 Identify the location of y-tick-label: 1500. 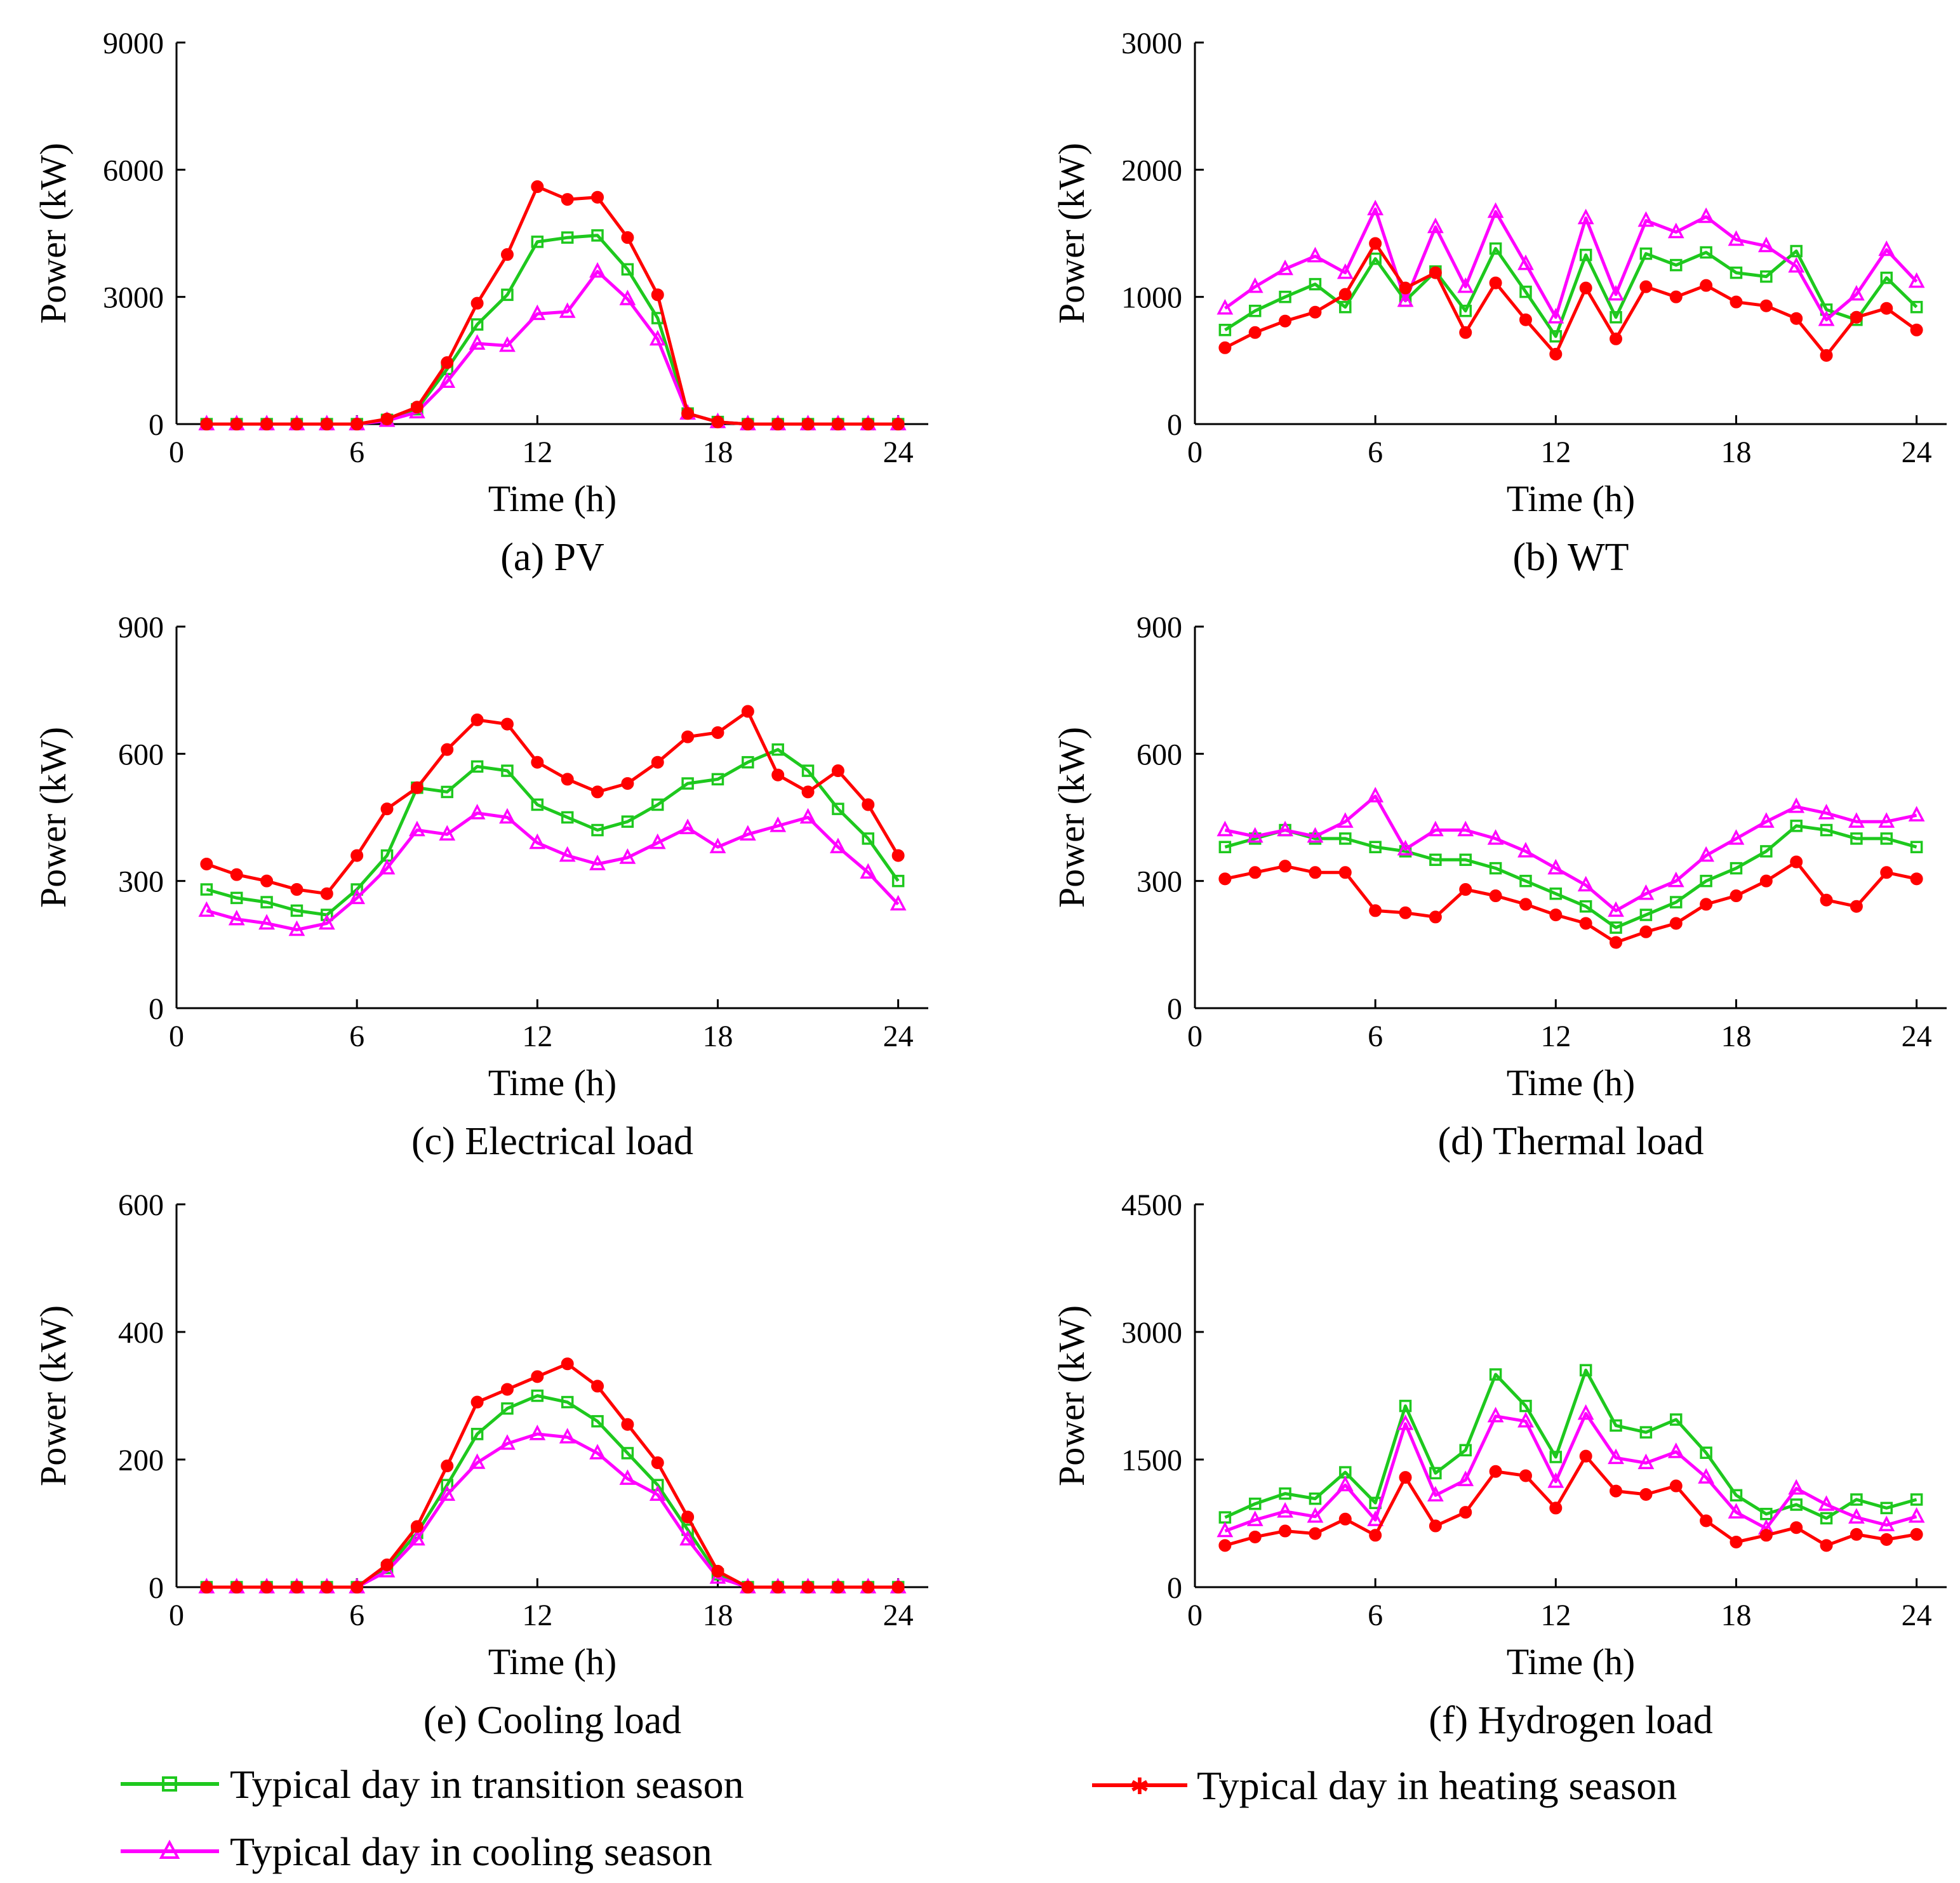
(1151, 1460).